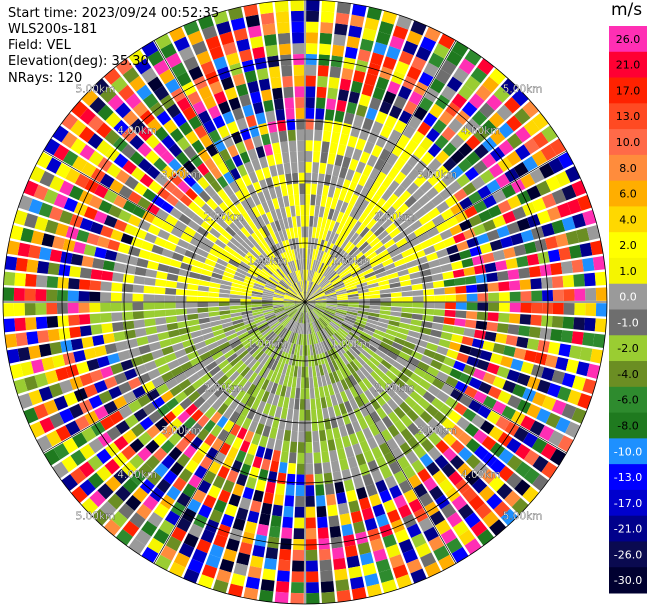 The height and width of the screenshot is (607, 647). I want to click on azimuth-spoke, so click(435, 226).